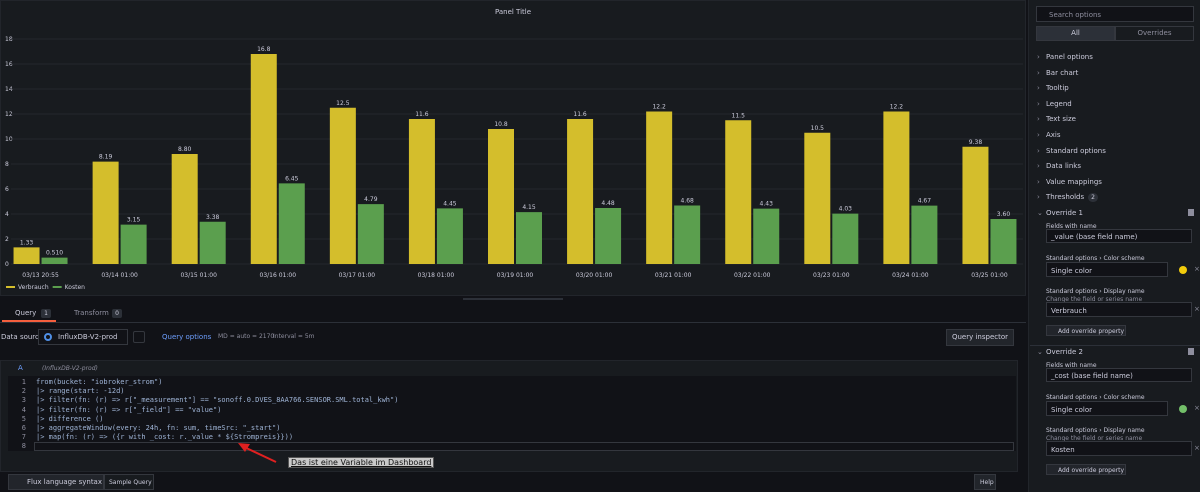  Describe the element at coordinates (56, 482) in the screenshot. I see `syntax-button: Flux language syntax` at that location.